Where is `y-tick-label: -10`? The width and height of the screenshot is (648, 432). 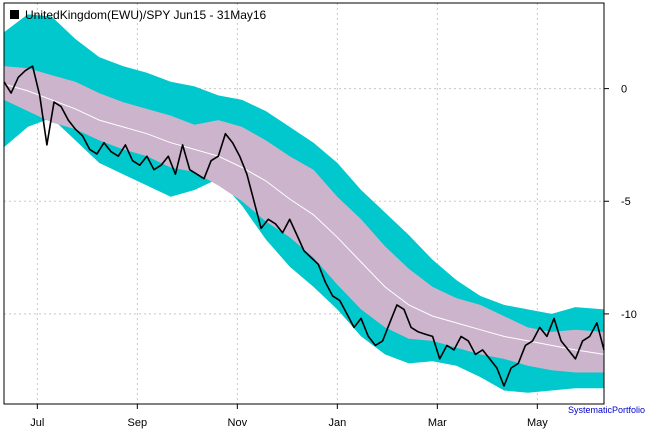 y-tick-label: -10 is located at coordinates (629, 315).